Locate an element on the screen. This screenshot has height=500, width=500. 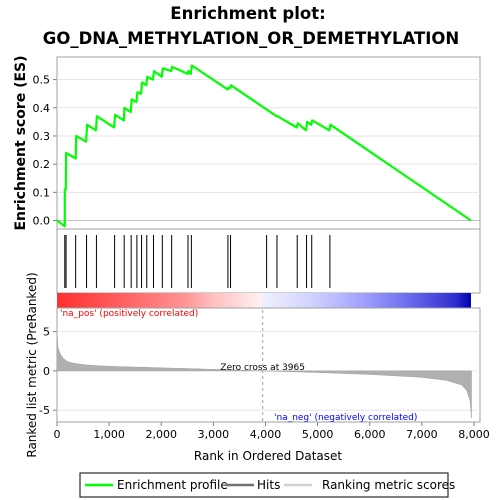
ranked-ytick-label: 5 is located at coordinates (46, 332).